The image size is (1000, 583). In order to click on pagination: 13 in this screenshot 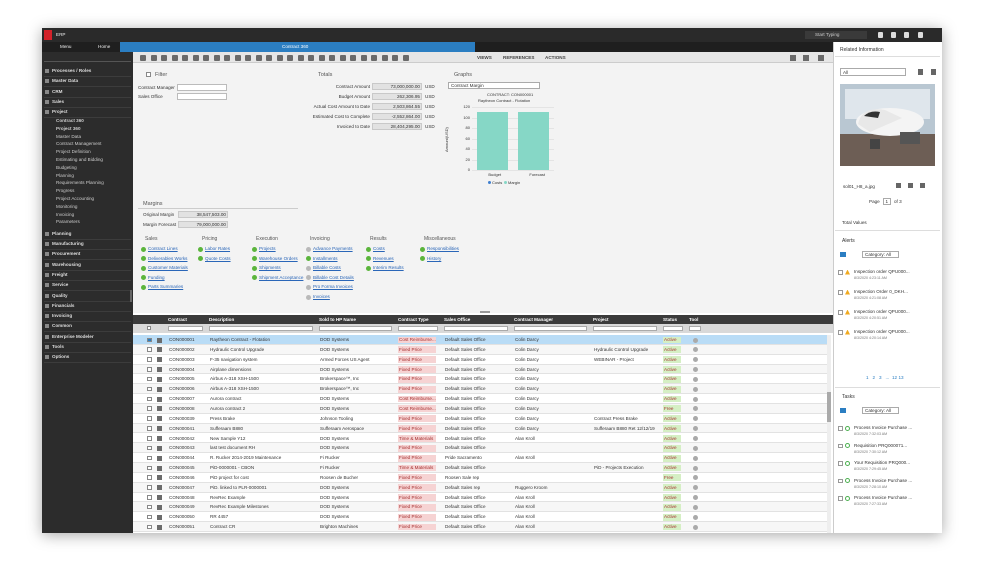, I will do `click(901, 377)`.